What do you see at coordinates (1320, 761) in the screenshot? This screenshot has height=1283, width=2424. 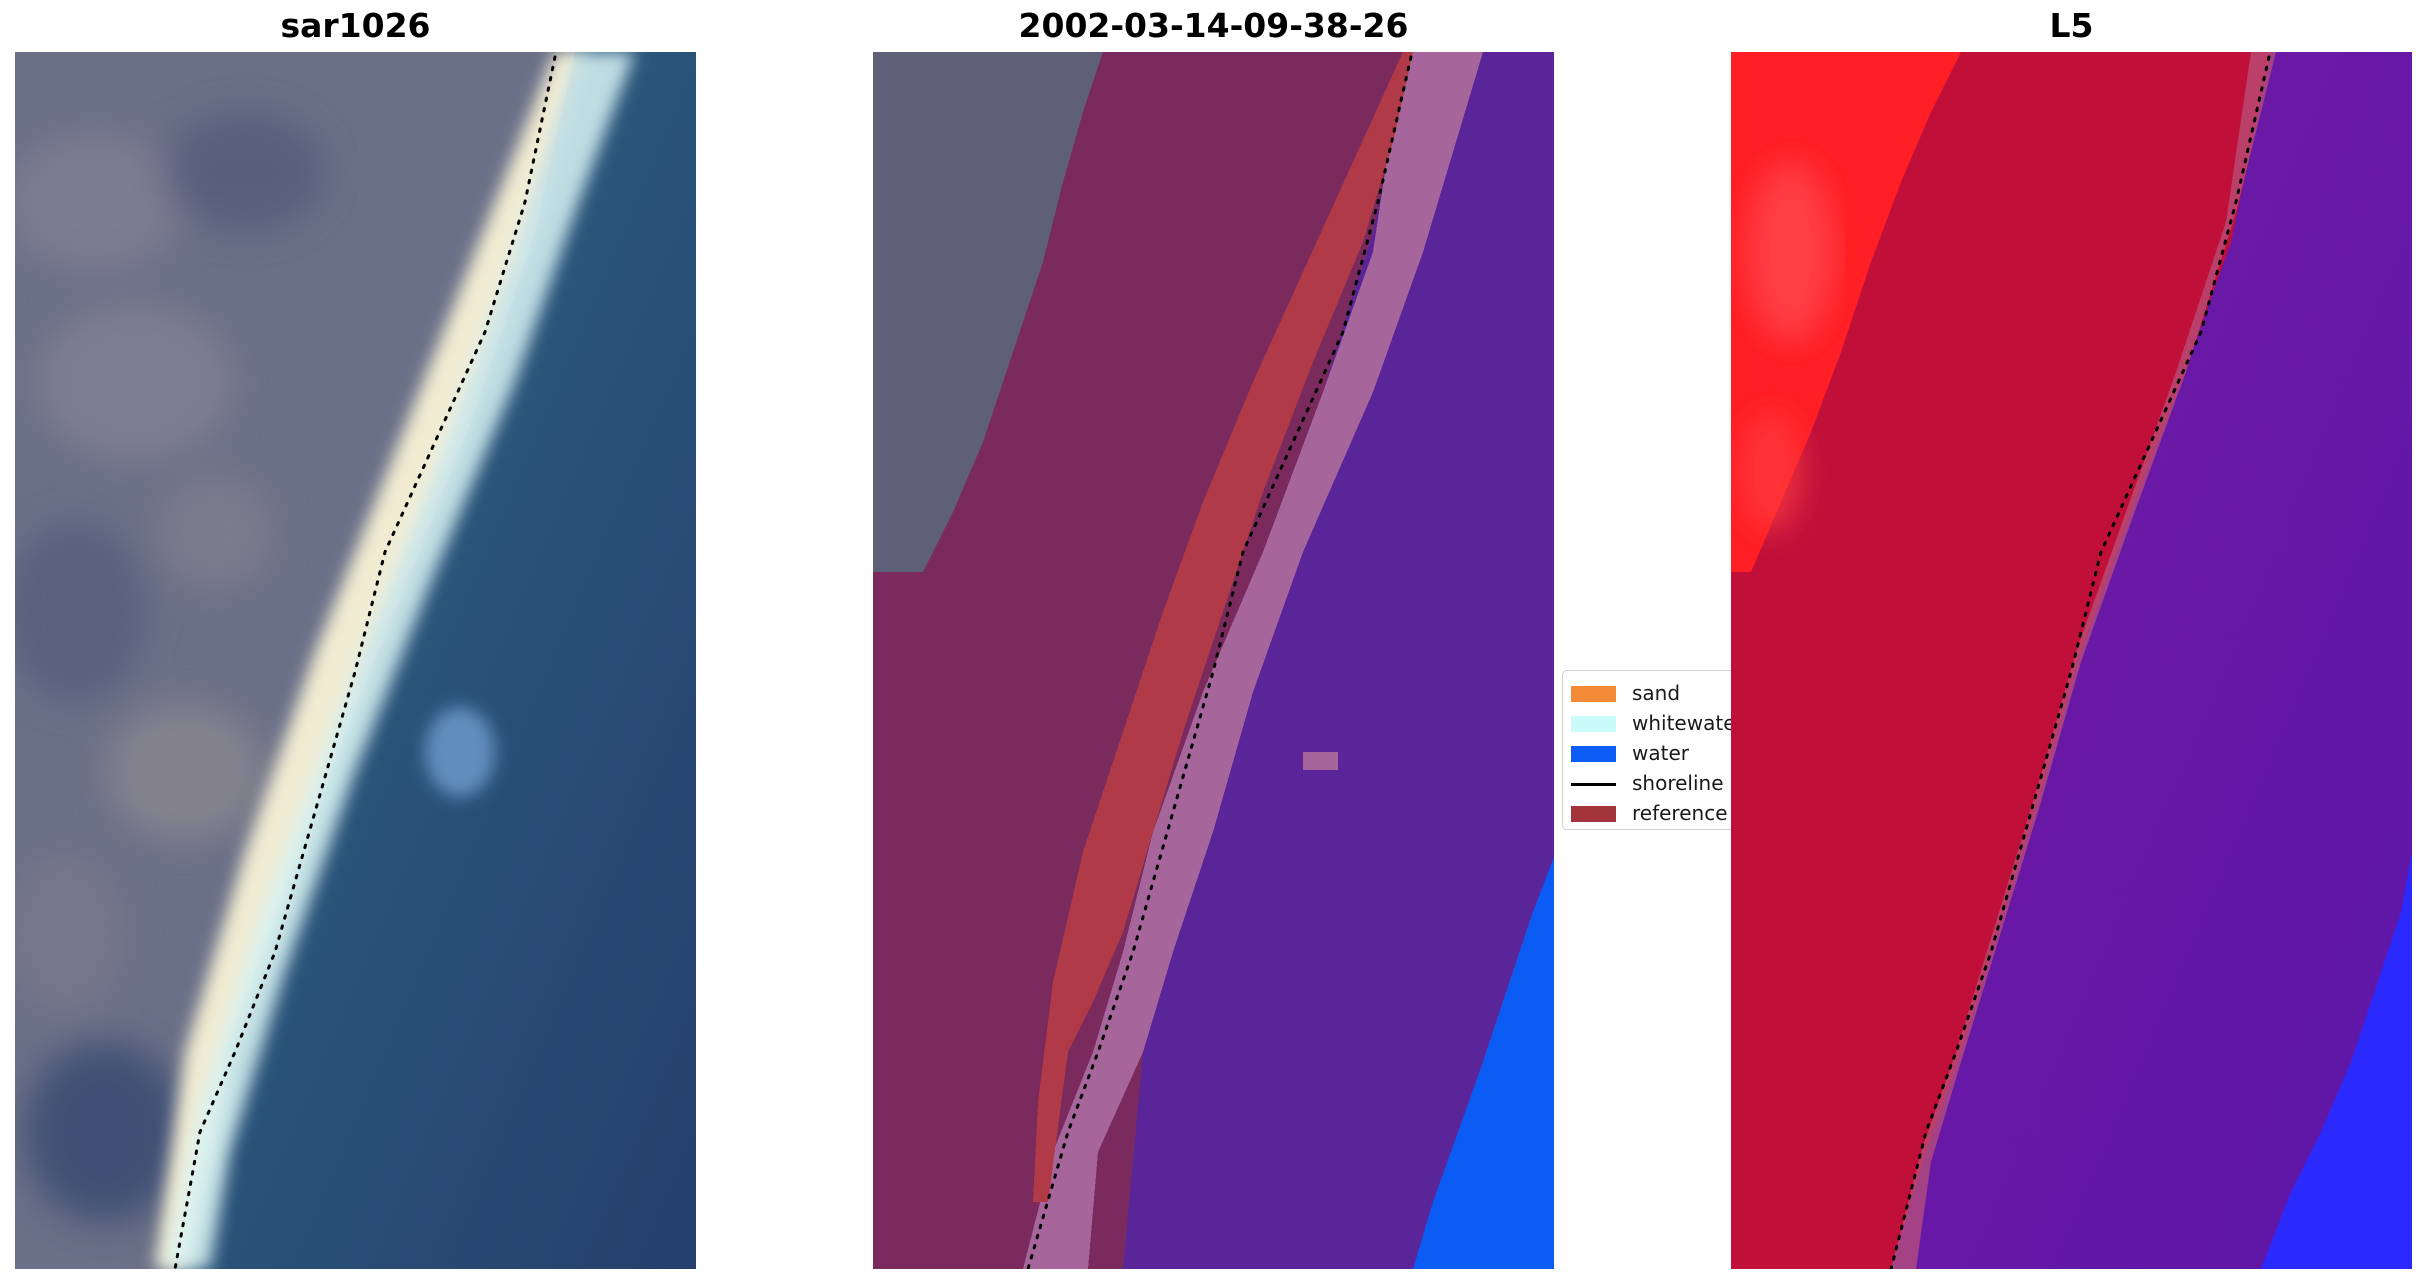 I see `buffer-speck` at bounding box center [1320, 761].